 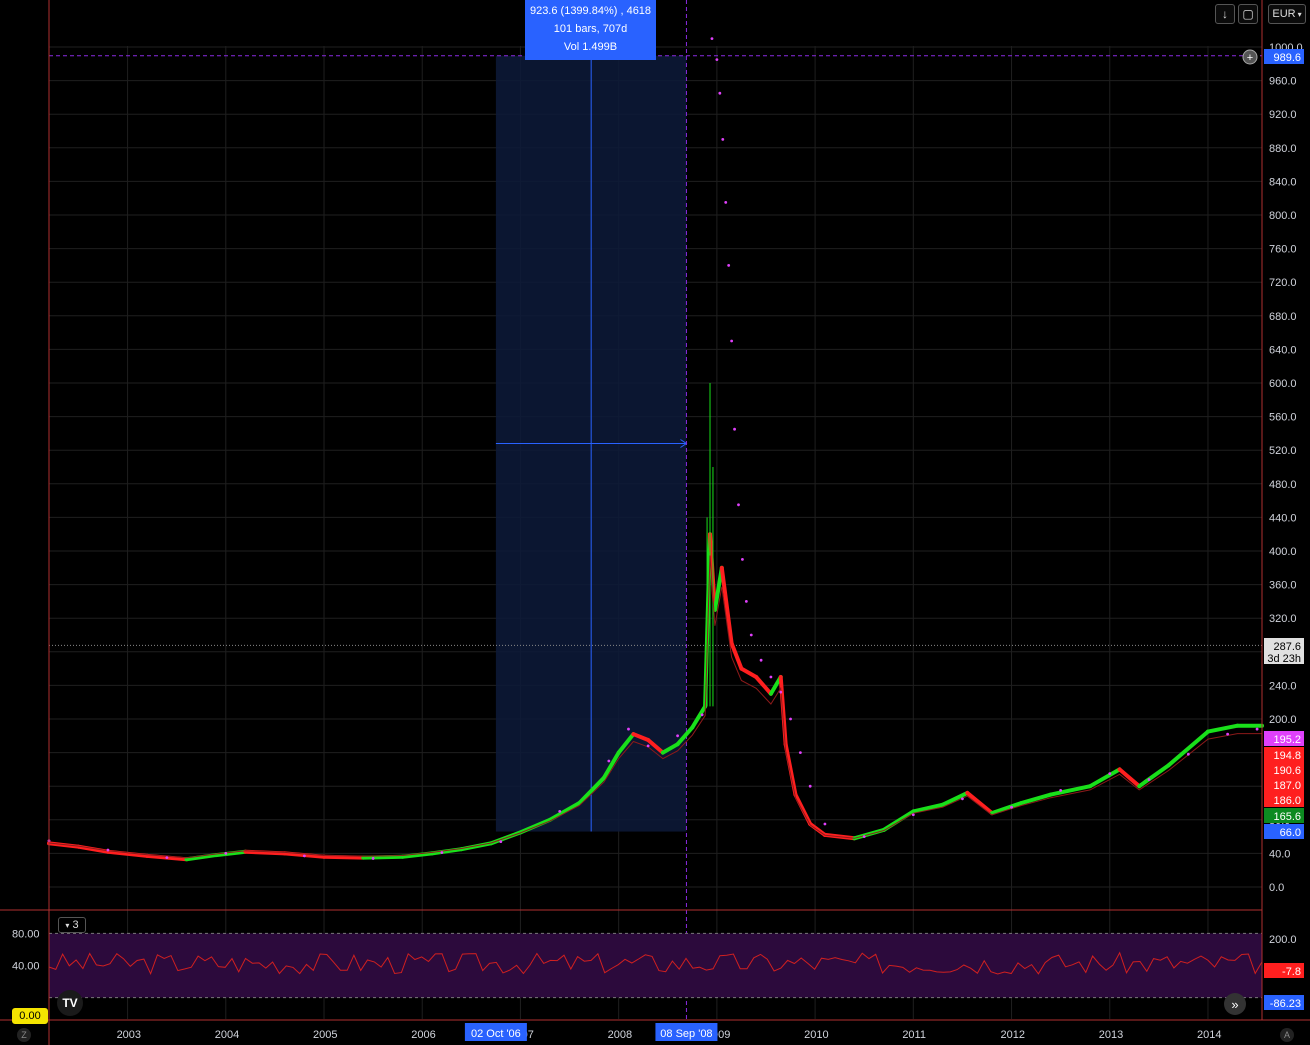 What do you see at coordinates (1250, 57) in the screenshot?
I see `add-alert-icon` at bounding box center [1250, 57].